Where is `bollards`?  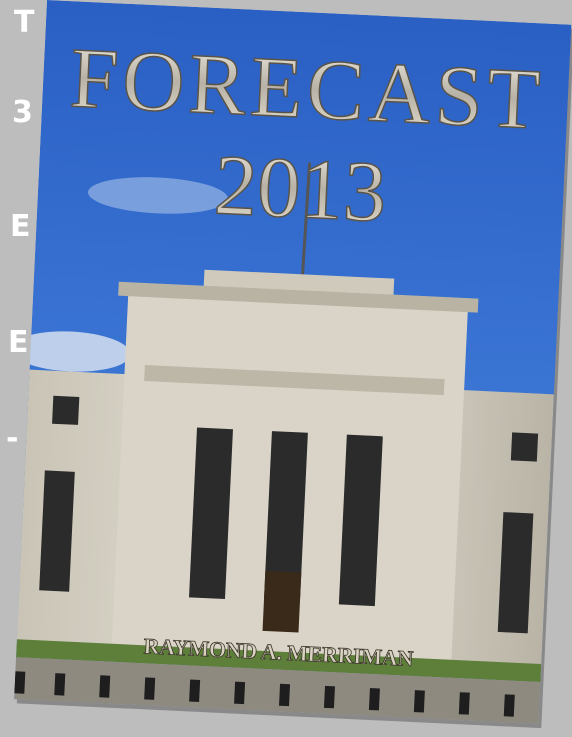 bollards is located at coordinates (264, 694).